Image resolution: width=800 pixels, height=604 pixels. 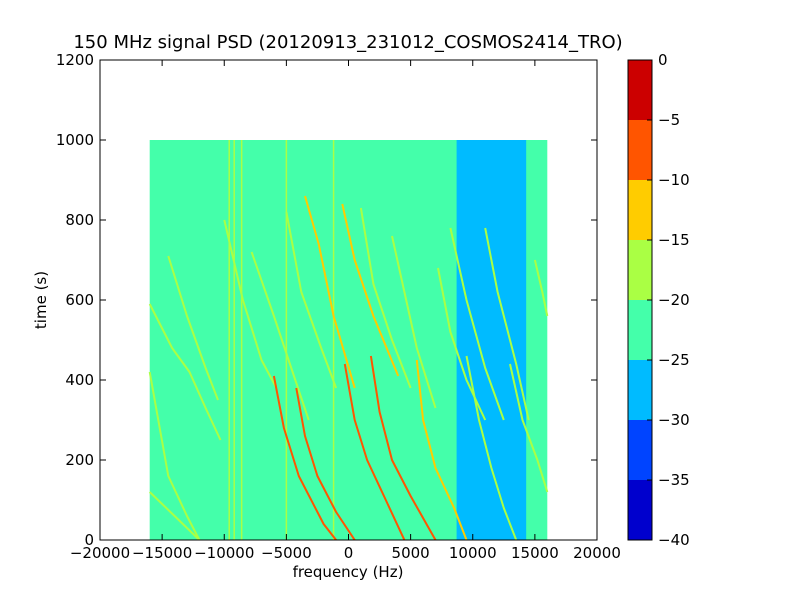 What do you see at coordinates (286, 553) in the screenshot?
I see `x-tick-label: −5000` at bounding box center [286, 553].